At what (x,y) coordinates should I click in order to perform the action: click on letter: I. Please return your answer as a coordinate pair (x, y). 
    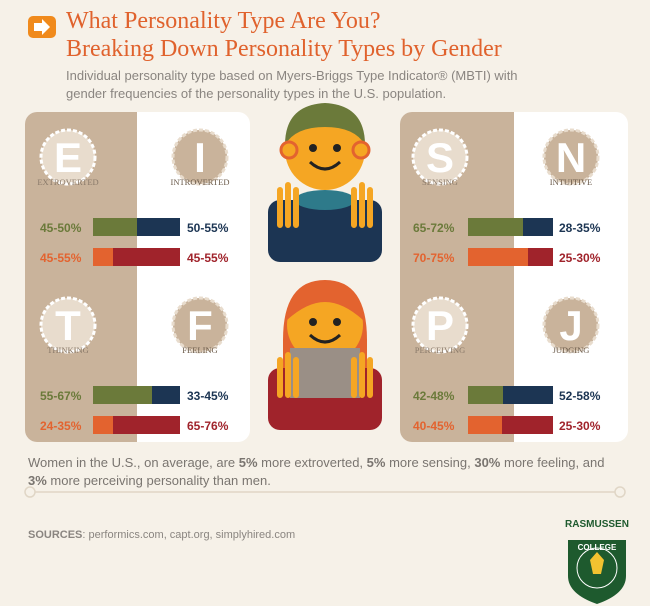
    Looking at the image, I should click on (200, 157).